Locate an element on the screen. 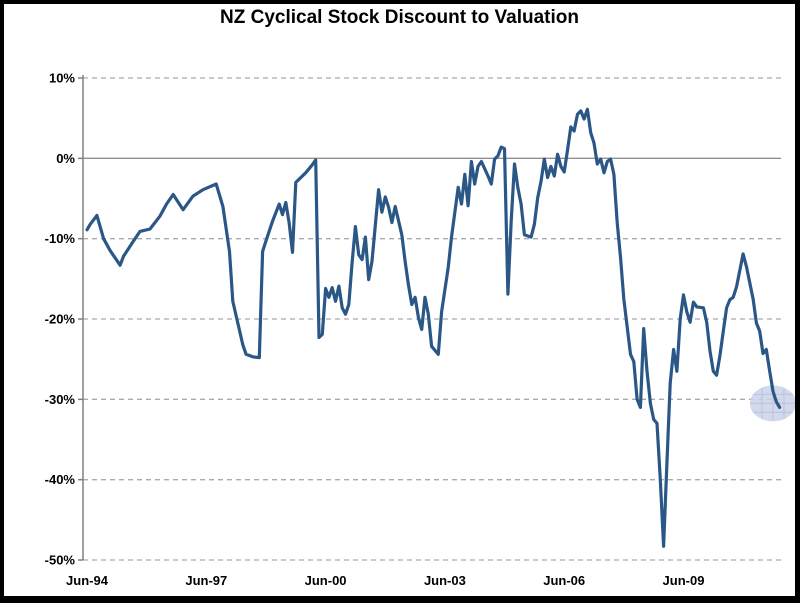  x-axis-label: Jun-00 is located at coordinates (326, 580).